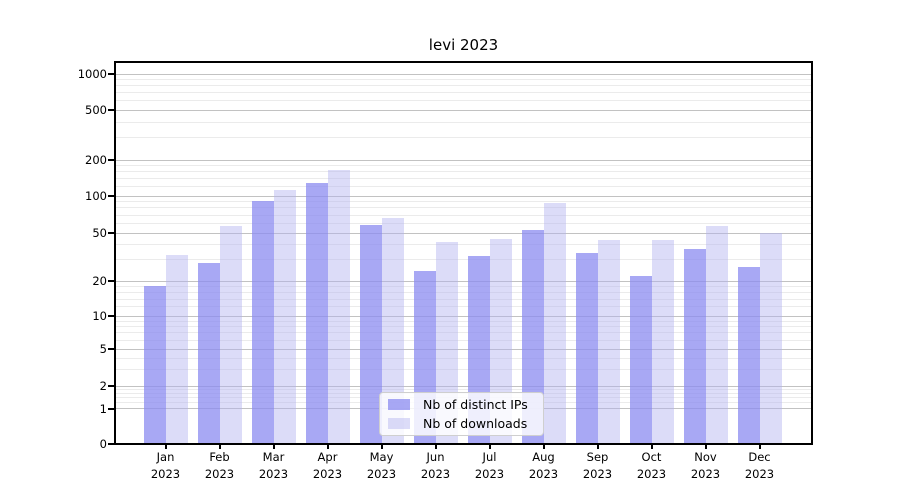 This screenshot has width=900, height=500. Describe the element at coordinates (99, 233) in the screenshot. I see `y-tick-label: 50` at that location.